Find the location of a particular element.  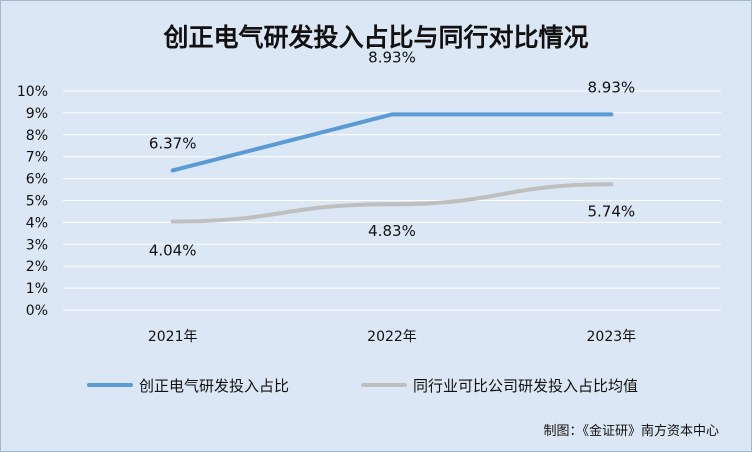

data-label: 6.37% is located at coordinates (173, 143).